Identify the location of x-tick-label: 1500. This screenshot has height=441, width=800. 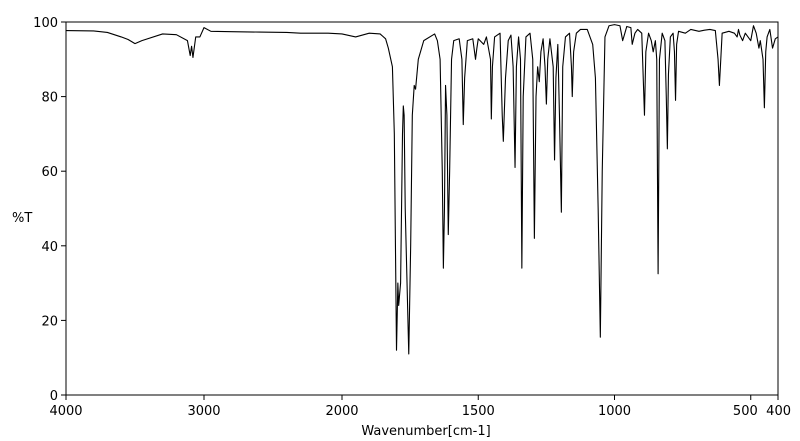
(478, 411).